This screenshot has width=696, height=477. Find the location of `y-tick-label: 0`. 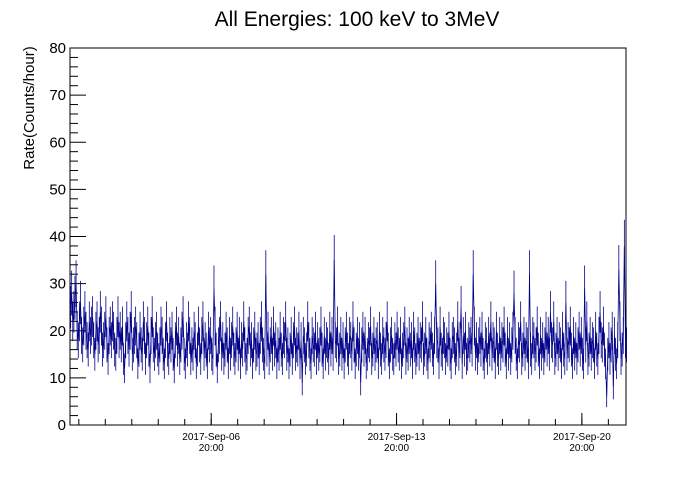

y-tick-label: 0 is located at coordinates (62, 425).